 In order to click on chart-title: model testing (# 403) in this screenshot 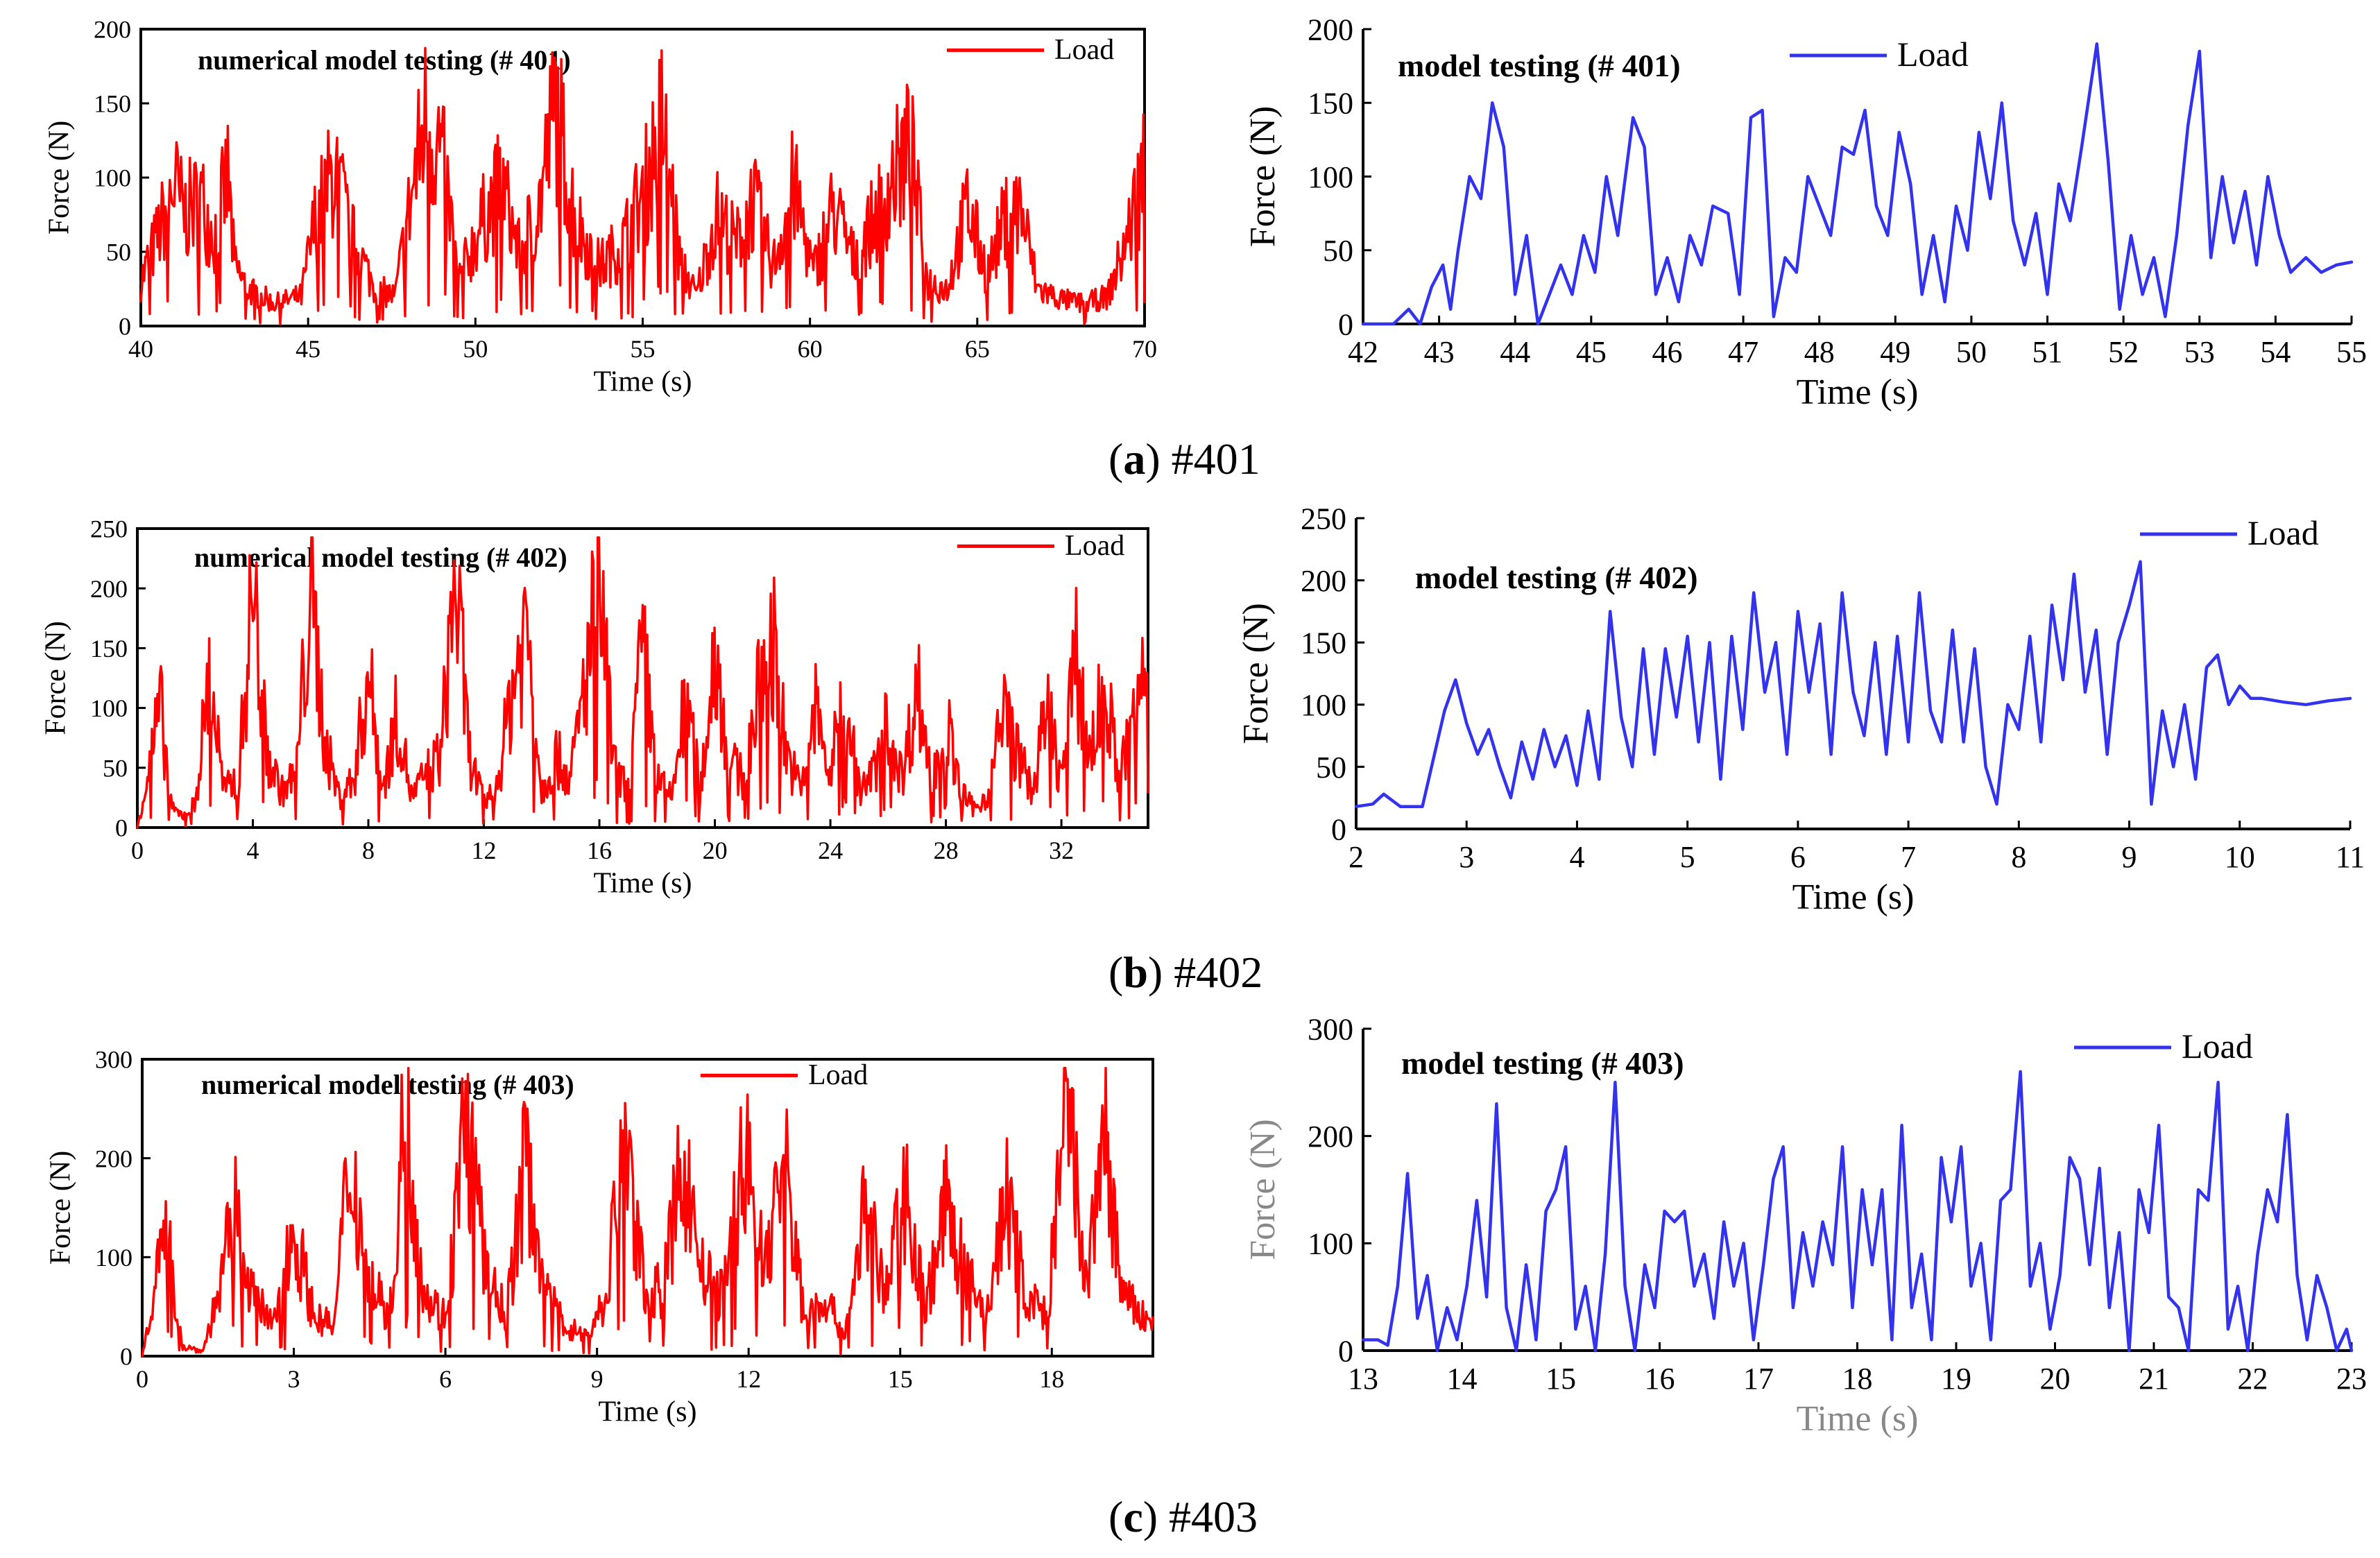, I will do `click(1542, 1063)`.